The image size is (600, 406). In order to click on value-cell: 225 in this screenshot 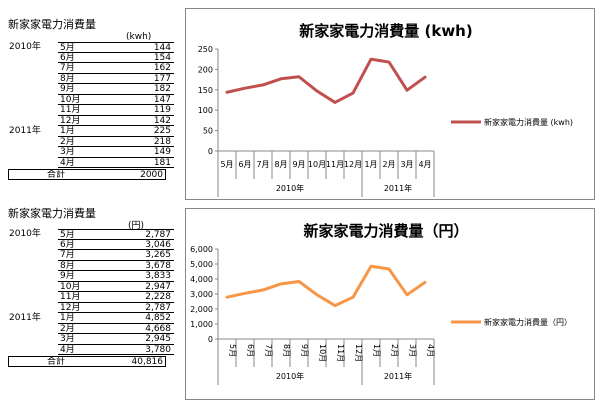, I will do `click(162, 131)`.